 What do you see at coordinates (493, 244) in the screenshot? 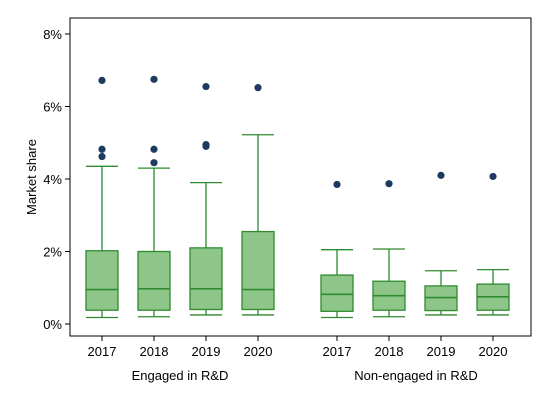
I see `box-g1-2020` at bounding box center [493, 244].